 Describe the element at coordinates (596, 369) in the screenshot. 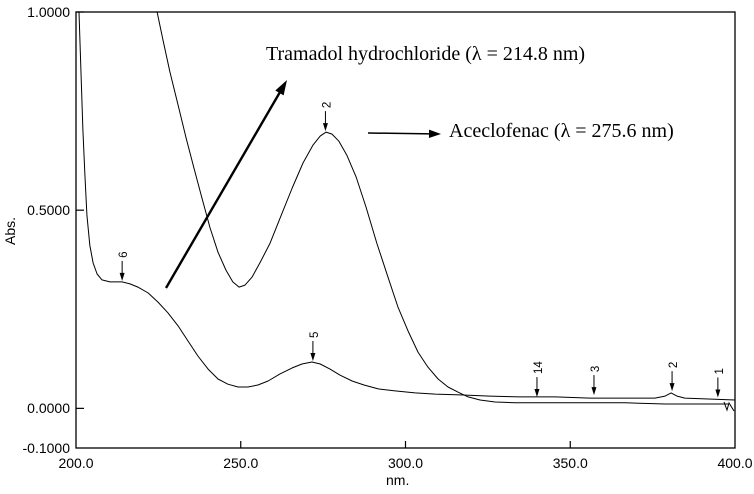

I see `peak-marker-number: 3` at that location.